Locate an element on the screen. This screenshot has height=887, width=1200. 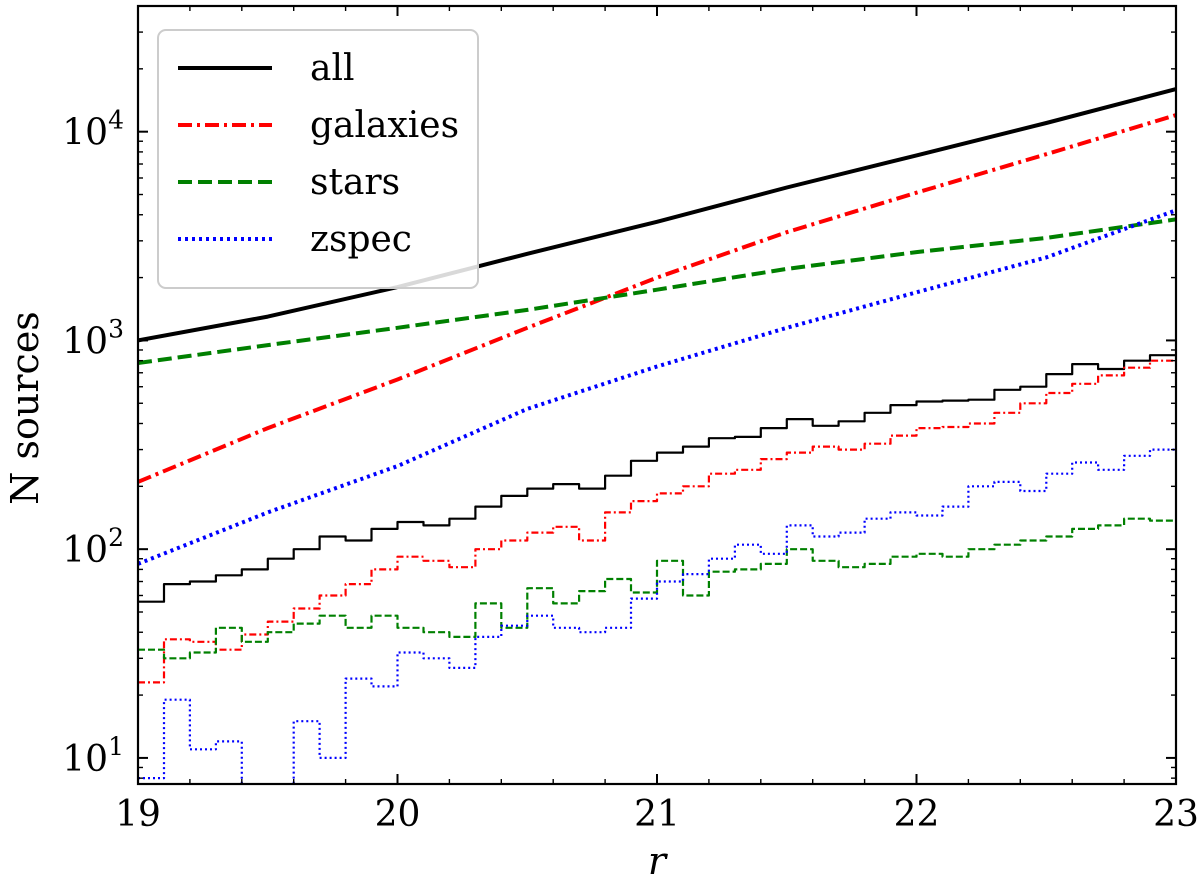
y-tick-label: 10¹ is located at coordinates (93, 756).